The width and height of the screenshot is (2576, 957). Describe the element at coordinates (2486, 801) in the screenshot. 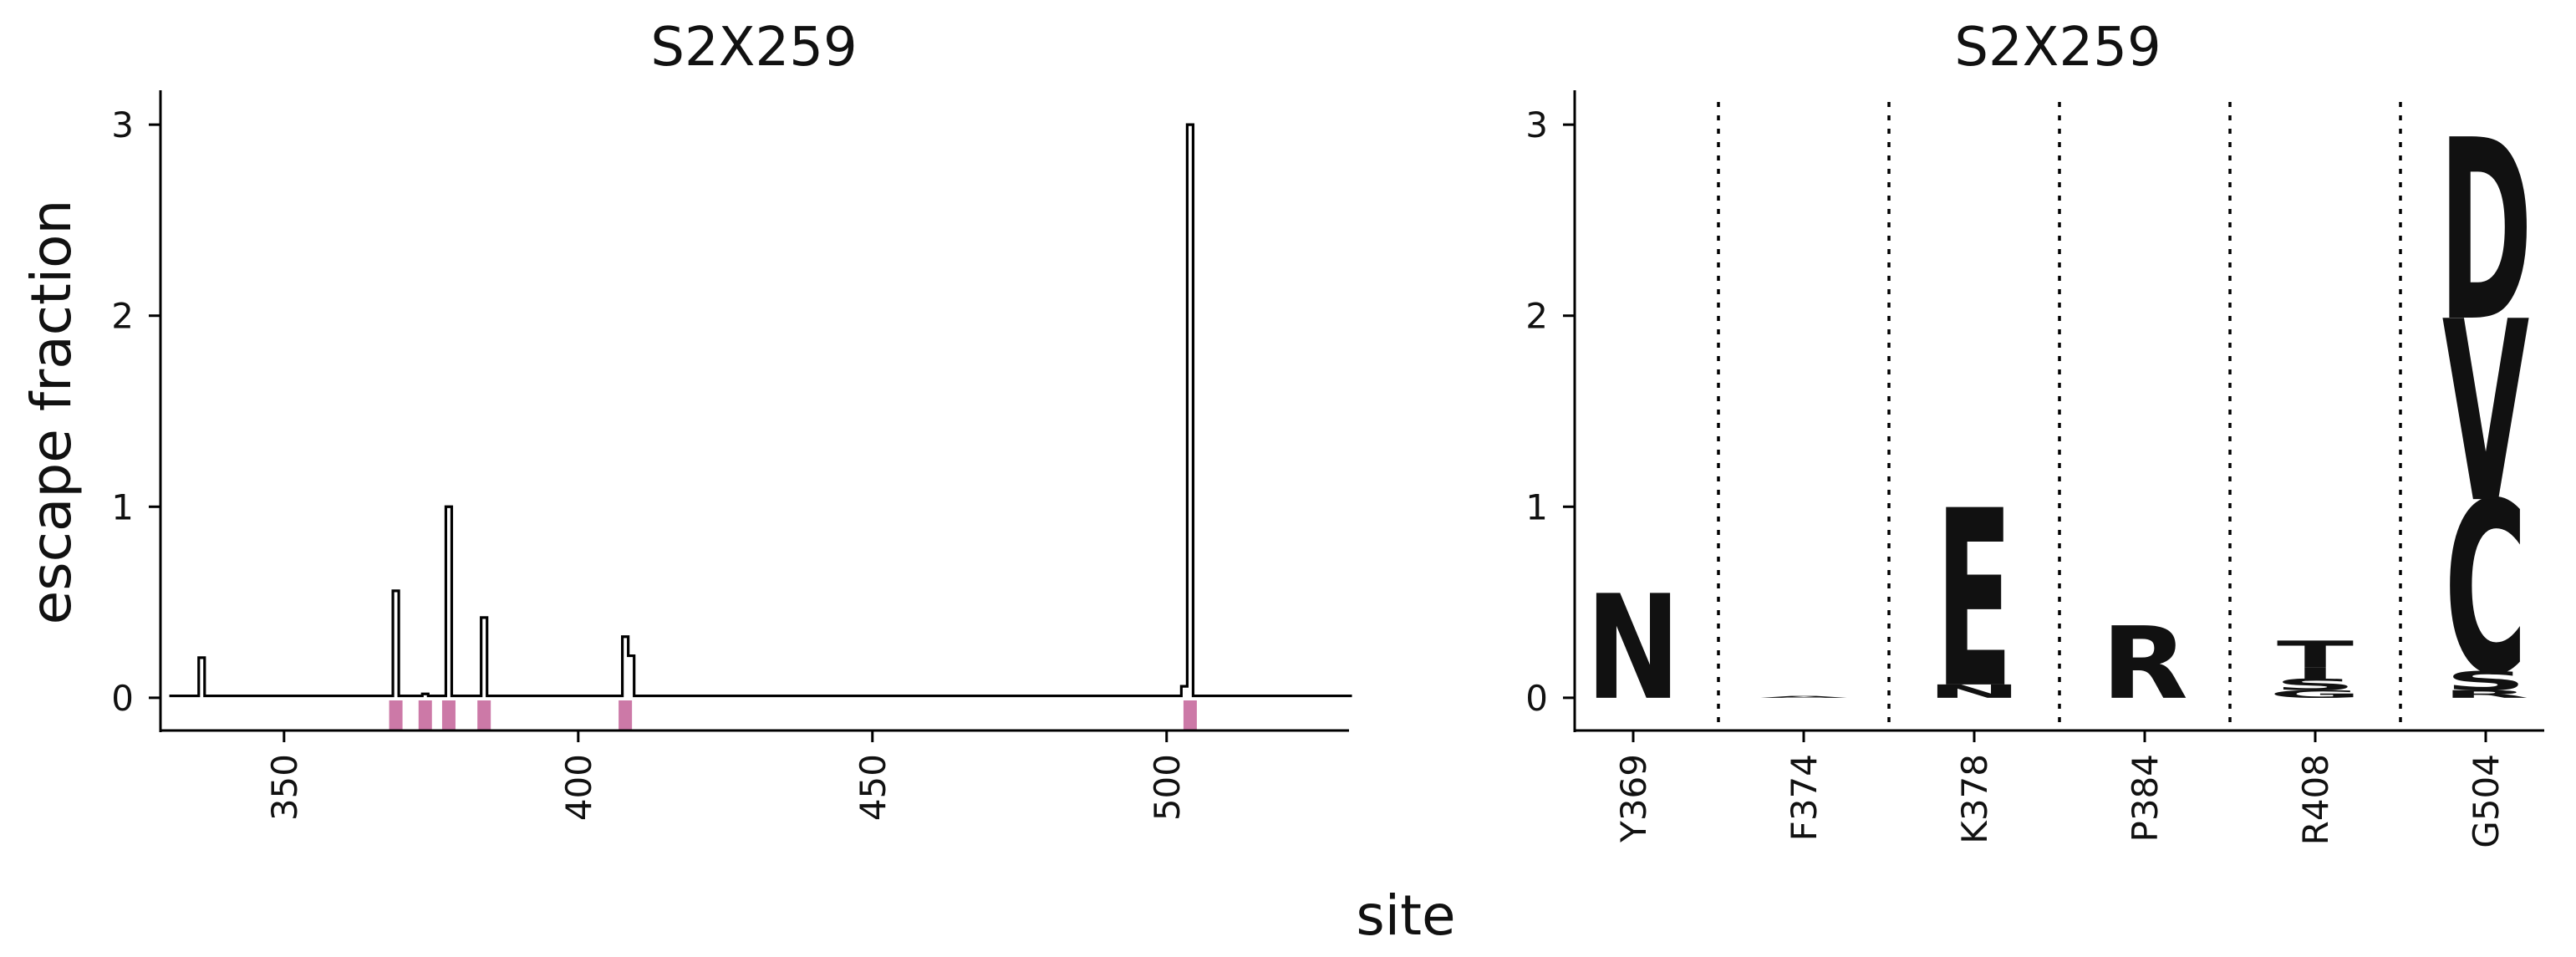

I see `site-label: G504` at that location.